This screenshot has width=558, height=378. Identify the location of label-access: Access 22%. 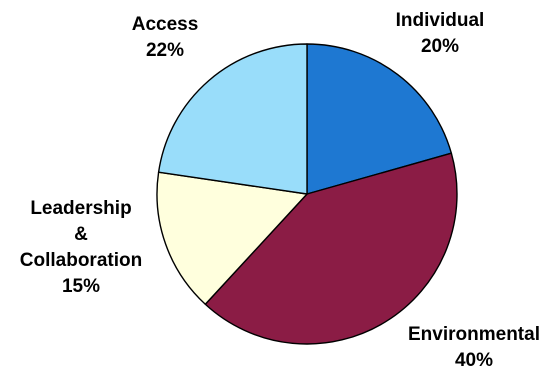
(165, 38).